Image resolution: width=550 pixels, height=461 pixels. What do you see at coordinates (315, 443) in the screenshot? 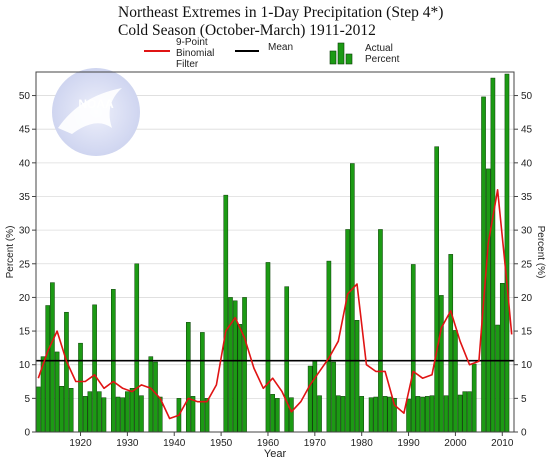
I see `x-tick-label: 1970` at bounding box center [315, 443].